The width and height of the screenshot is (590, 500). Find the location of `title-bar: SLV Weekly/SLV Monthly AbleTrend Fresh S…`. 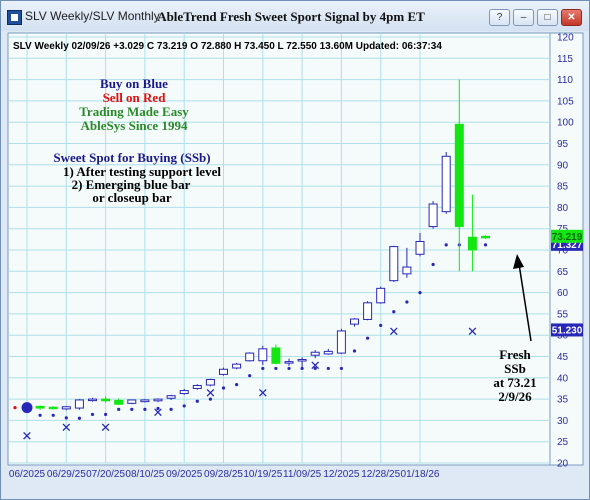

title-bar: SLV Weekly/SLV Monthly AbleTrend Fresh S… is located at coordinates (295, 16).